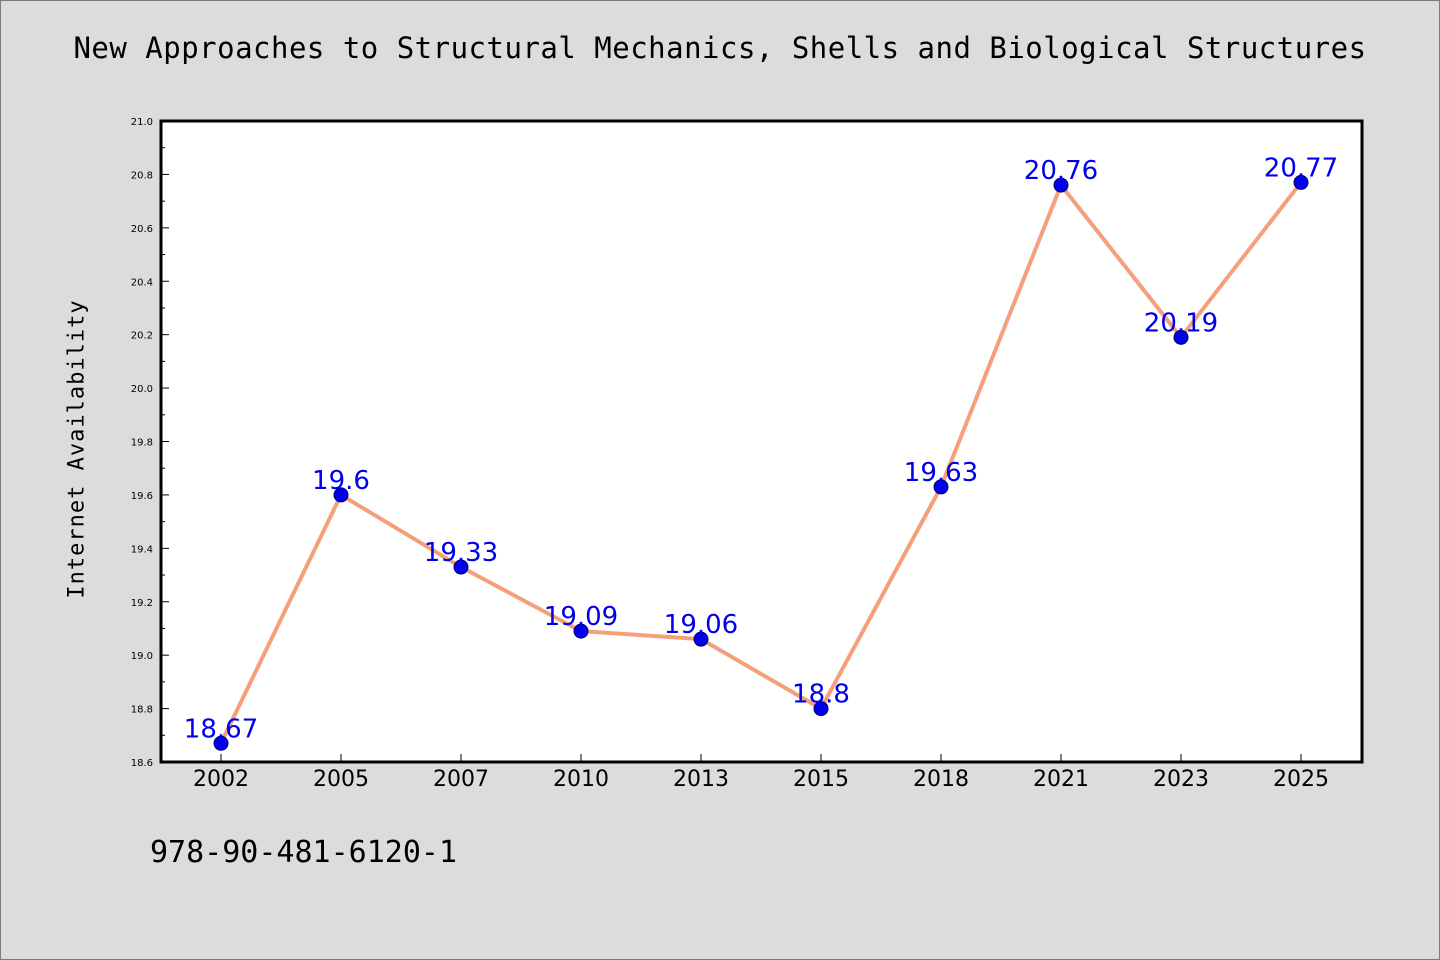  What do you see at coordinates (142, 710) in the screenshot?
I see `y-tick-label: 18.8` at bounding box center [142, 710].